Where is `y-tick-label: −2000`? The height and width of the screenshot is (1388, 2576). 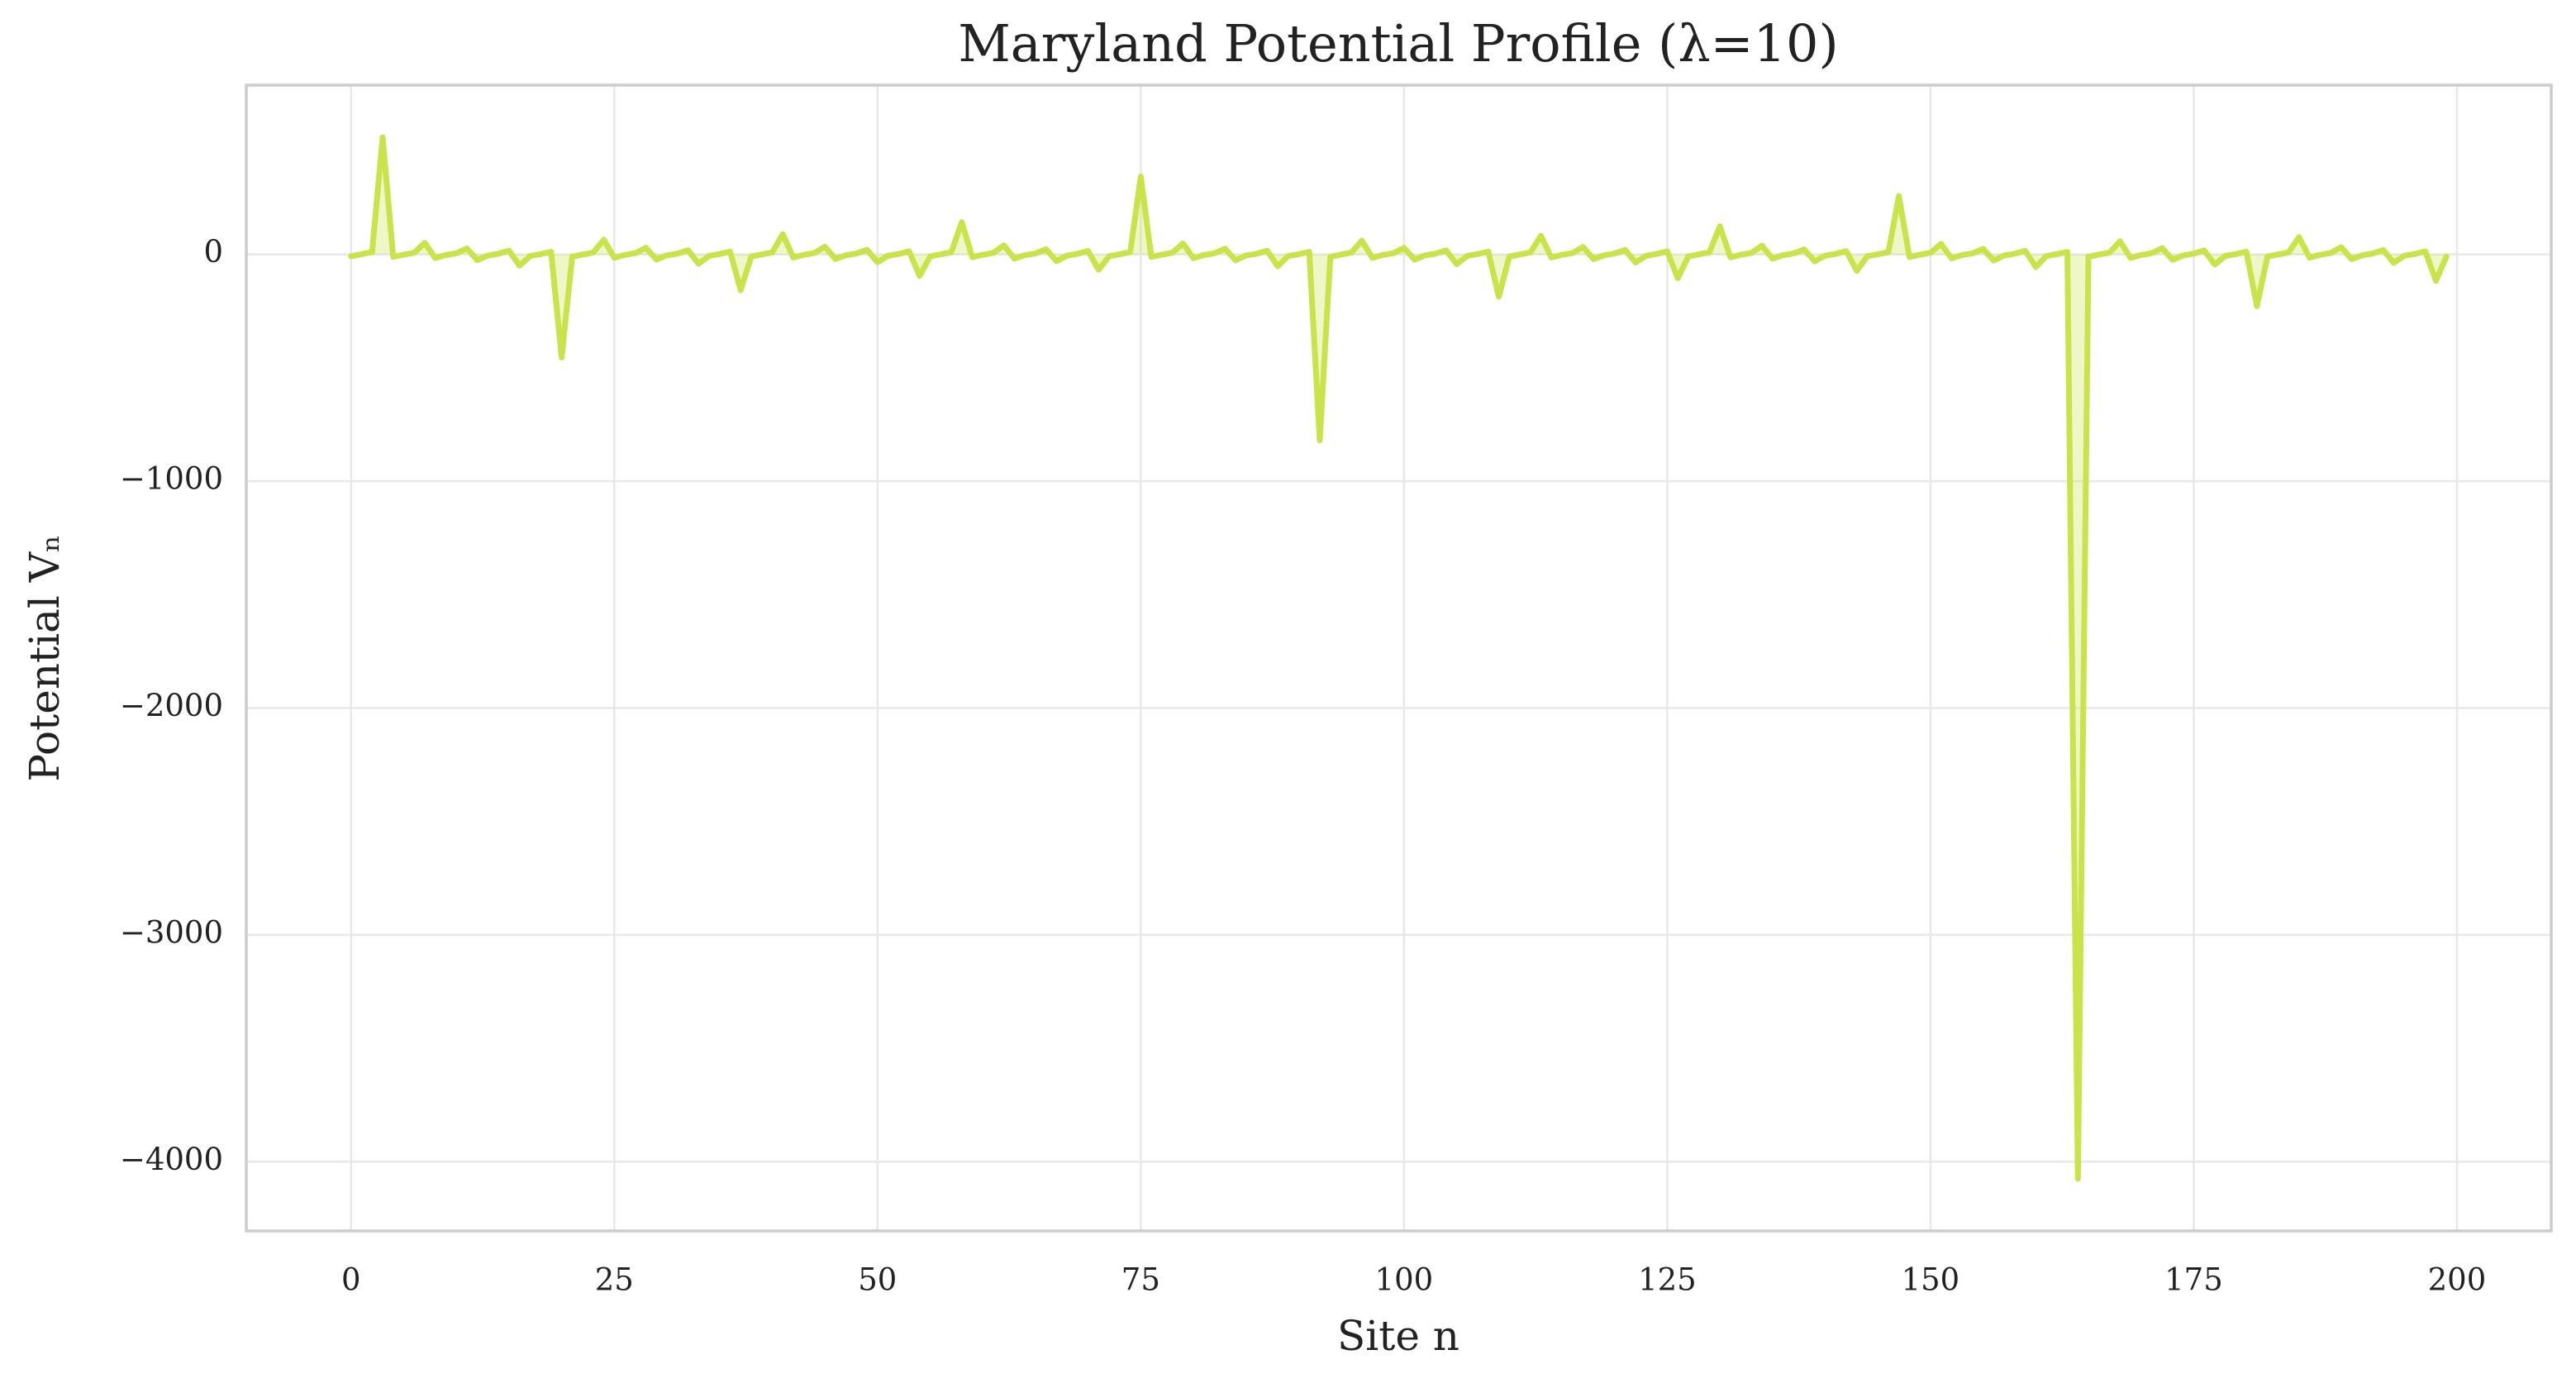
y-tick-label: −2000 is located at coordinates (172, 705).